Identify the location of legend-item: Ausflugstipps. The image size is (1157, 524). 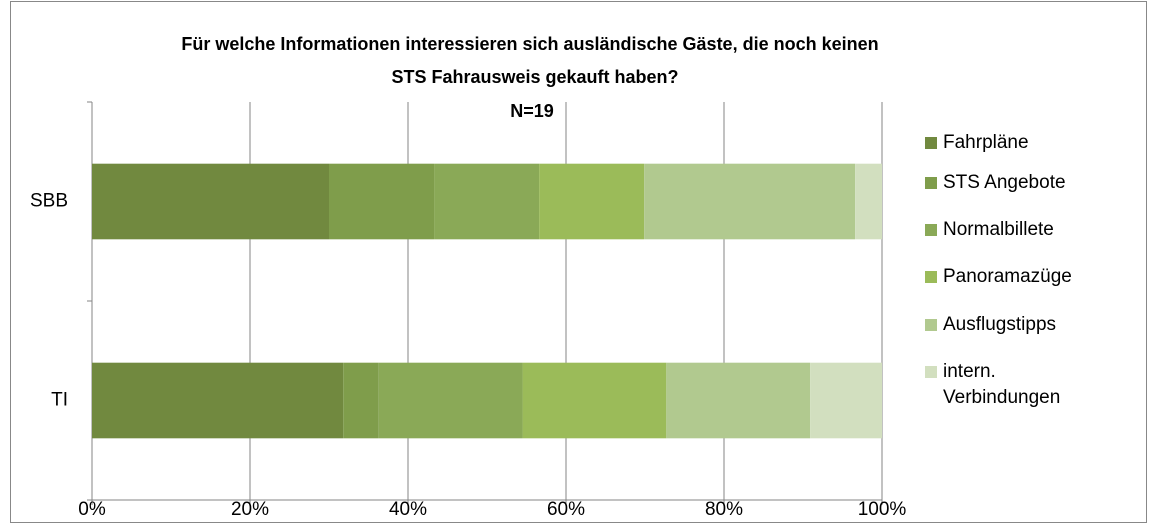
(1035, 325).